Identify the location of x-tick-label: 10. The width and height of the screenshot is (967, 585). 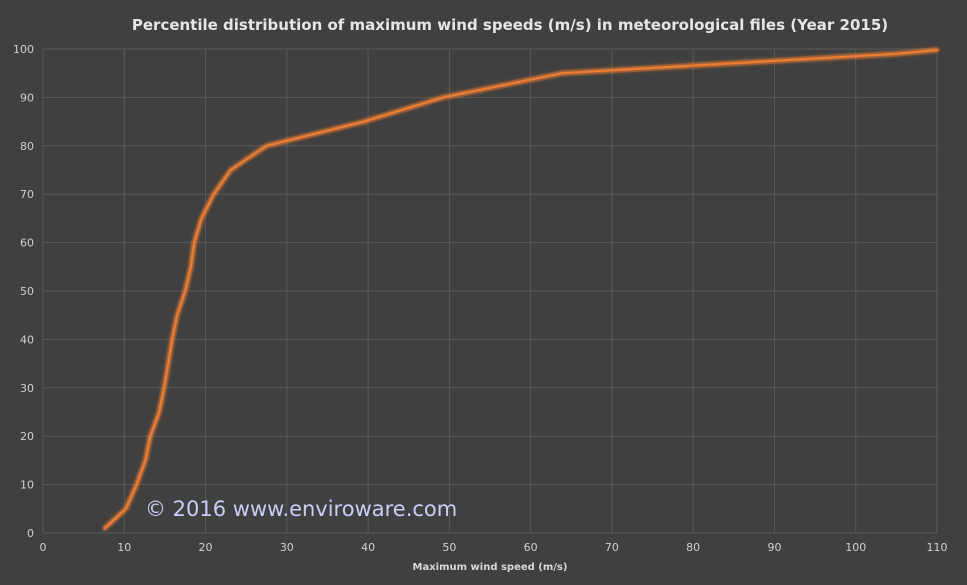
(124, 547).